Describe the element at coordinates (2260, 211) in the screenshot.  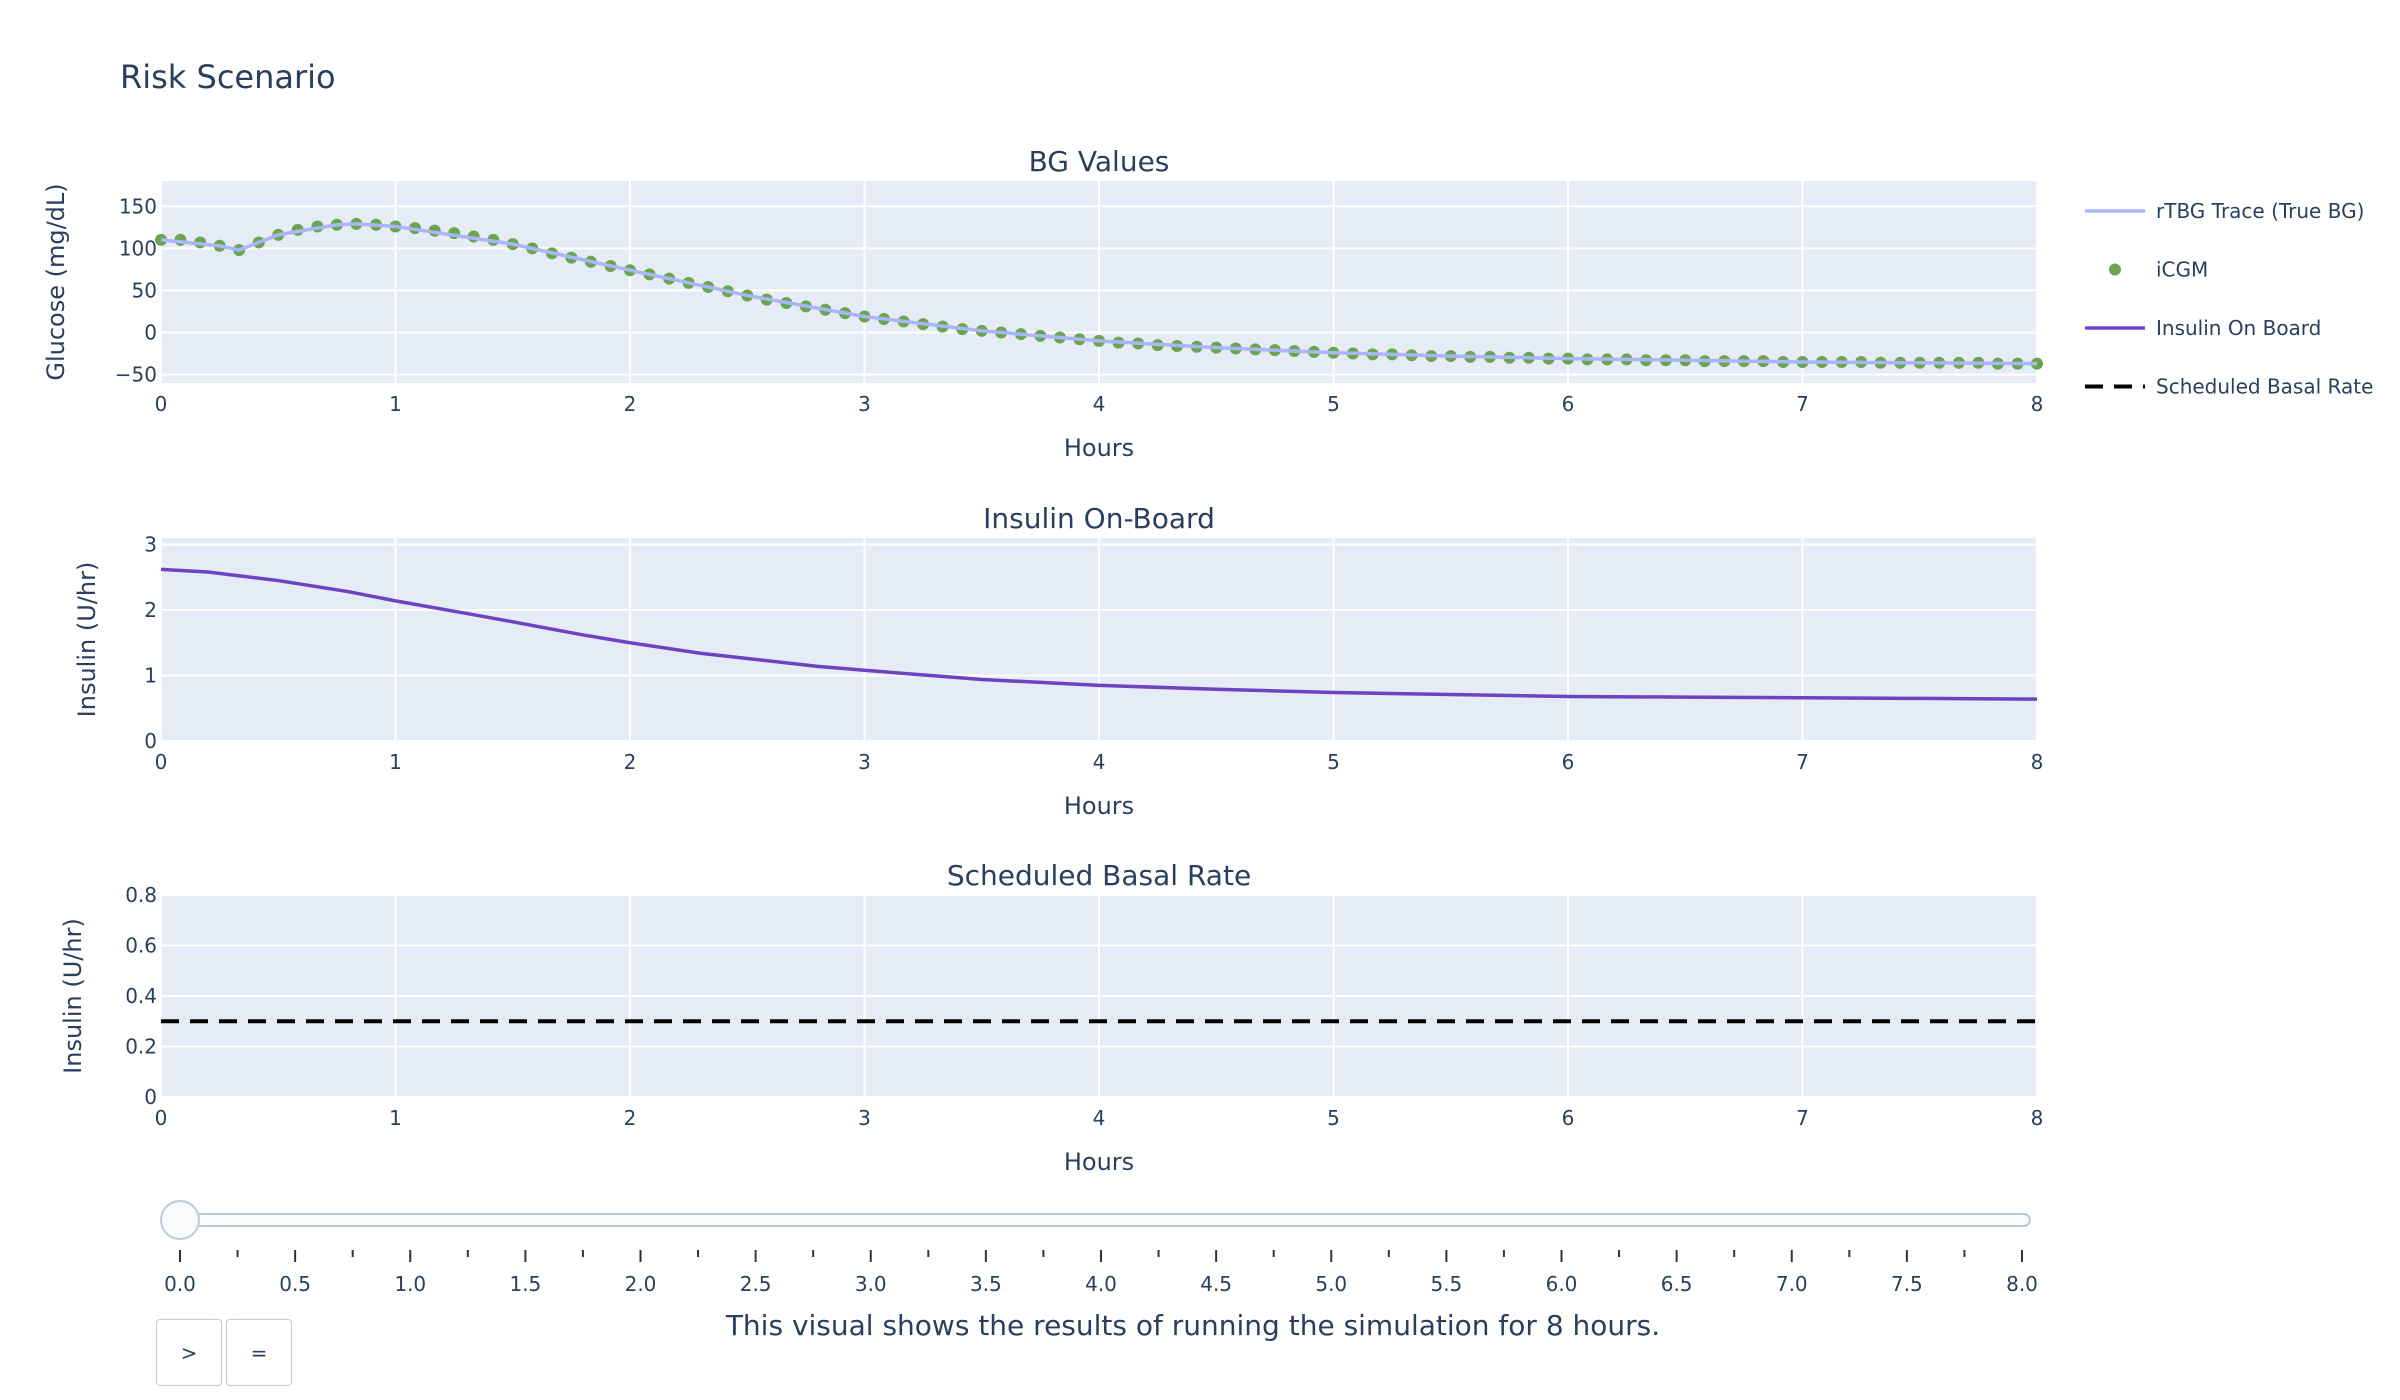
I see `legend-label: rTBG Trace (True BG)` at that location.